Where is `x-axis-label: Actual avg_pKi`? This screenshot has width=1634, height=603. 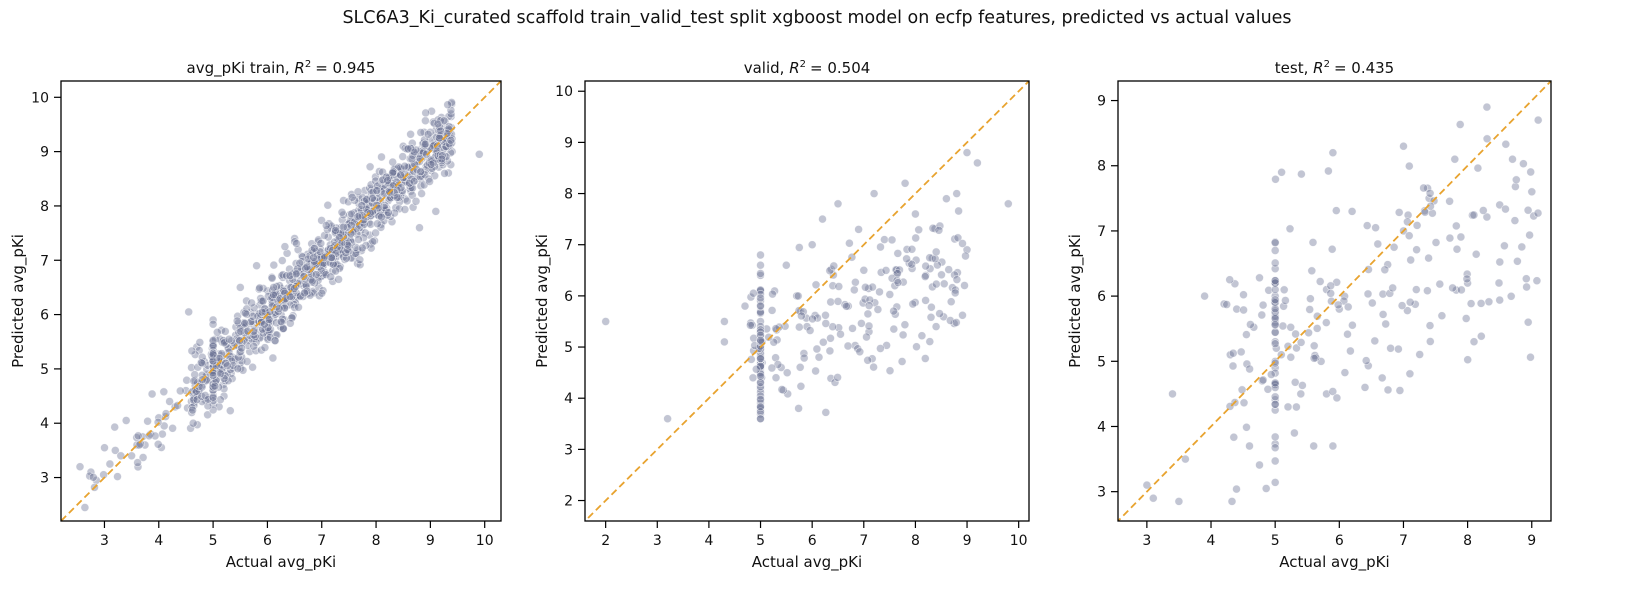 x-axis-label: Actual avg_pKi is located at coordinates (1334, 562).